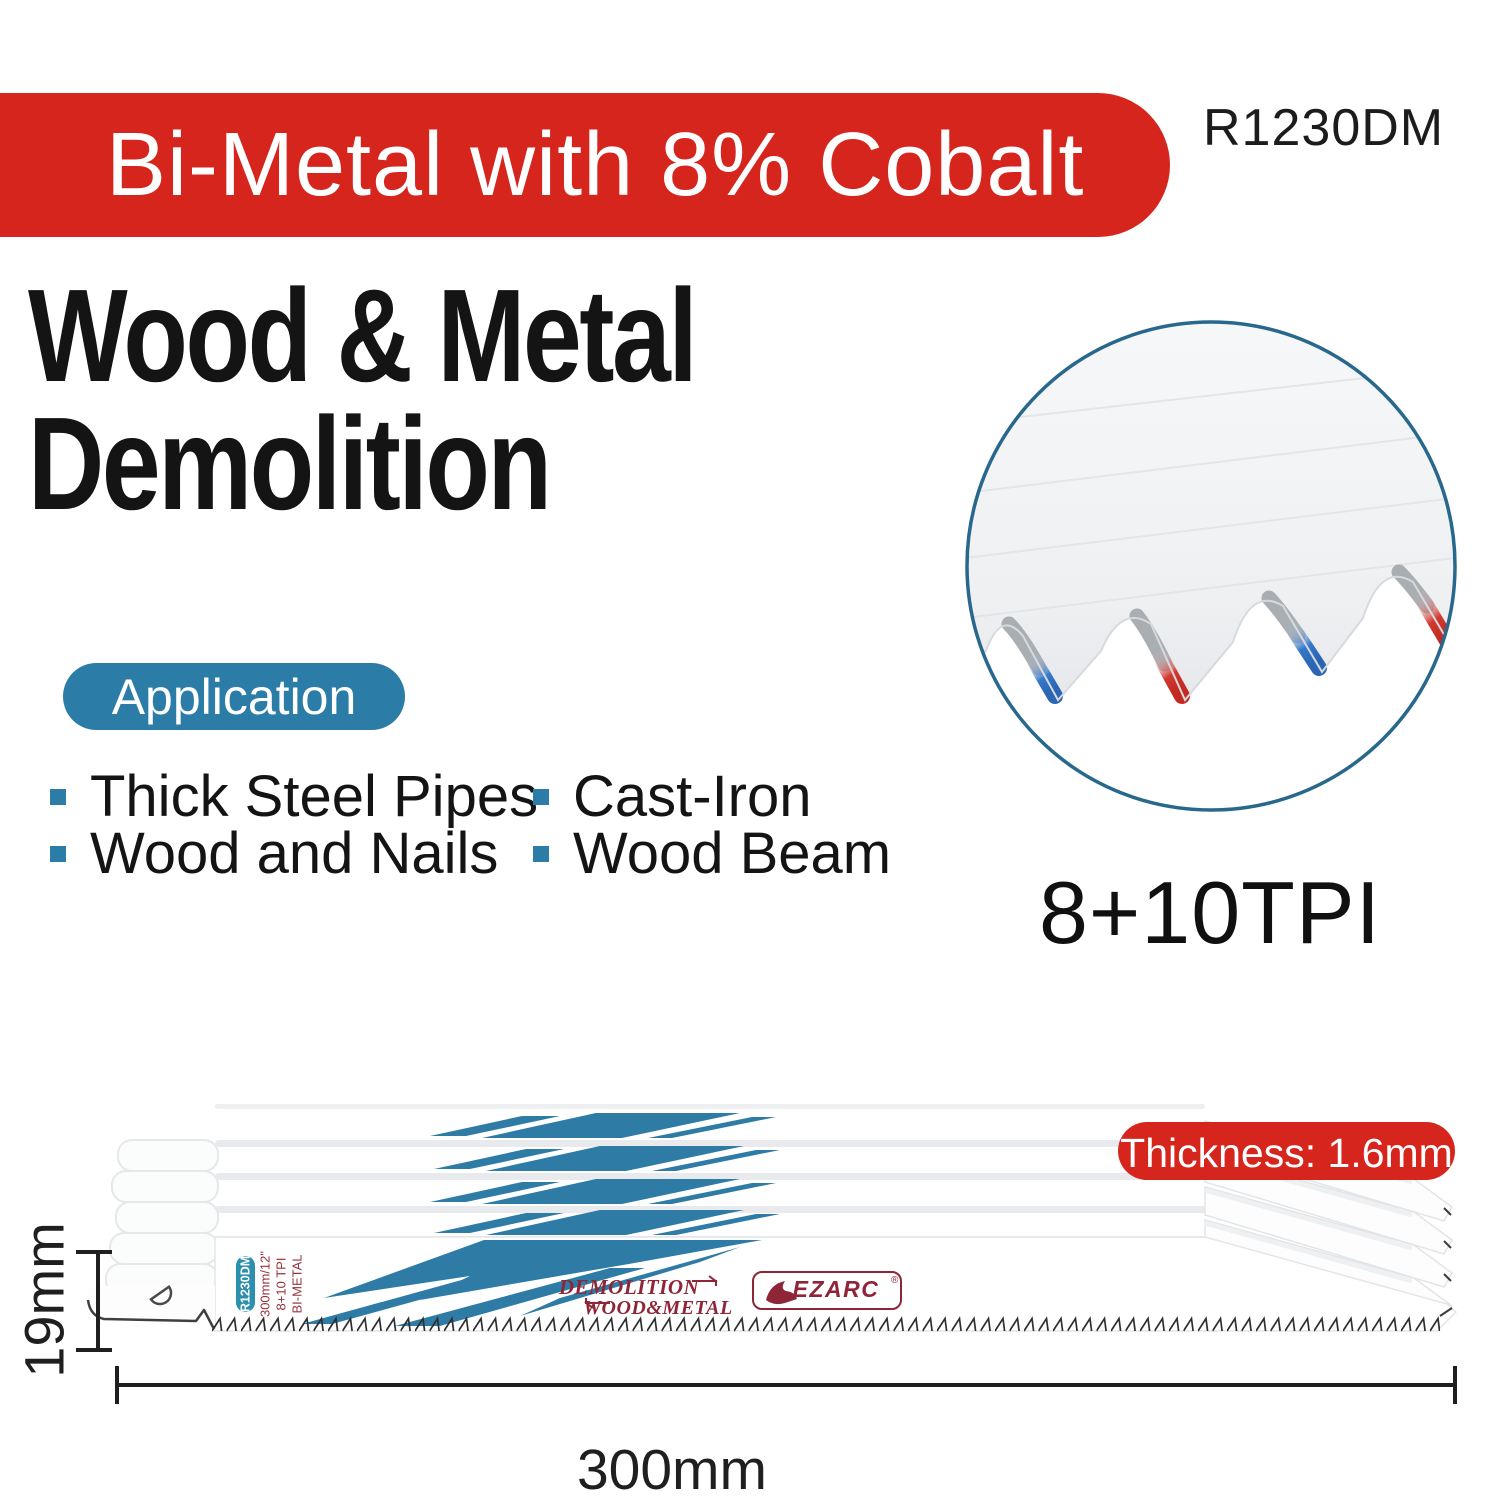  I want to click on tang-hole-icon, so click(161, 1295).